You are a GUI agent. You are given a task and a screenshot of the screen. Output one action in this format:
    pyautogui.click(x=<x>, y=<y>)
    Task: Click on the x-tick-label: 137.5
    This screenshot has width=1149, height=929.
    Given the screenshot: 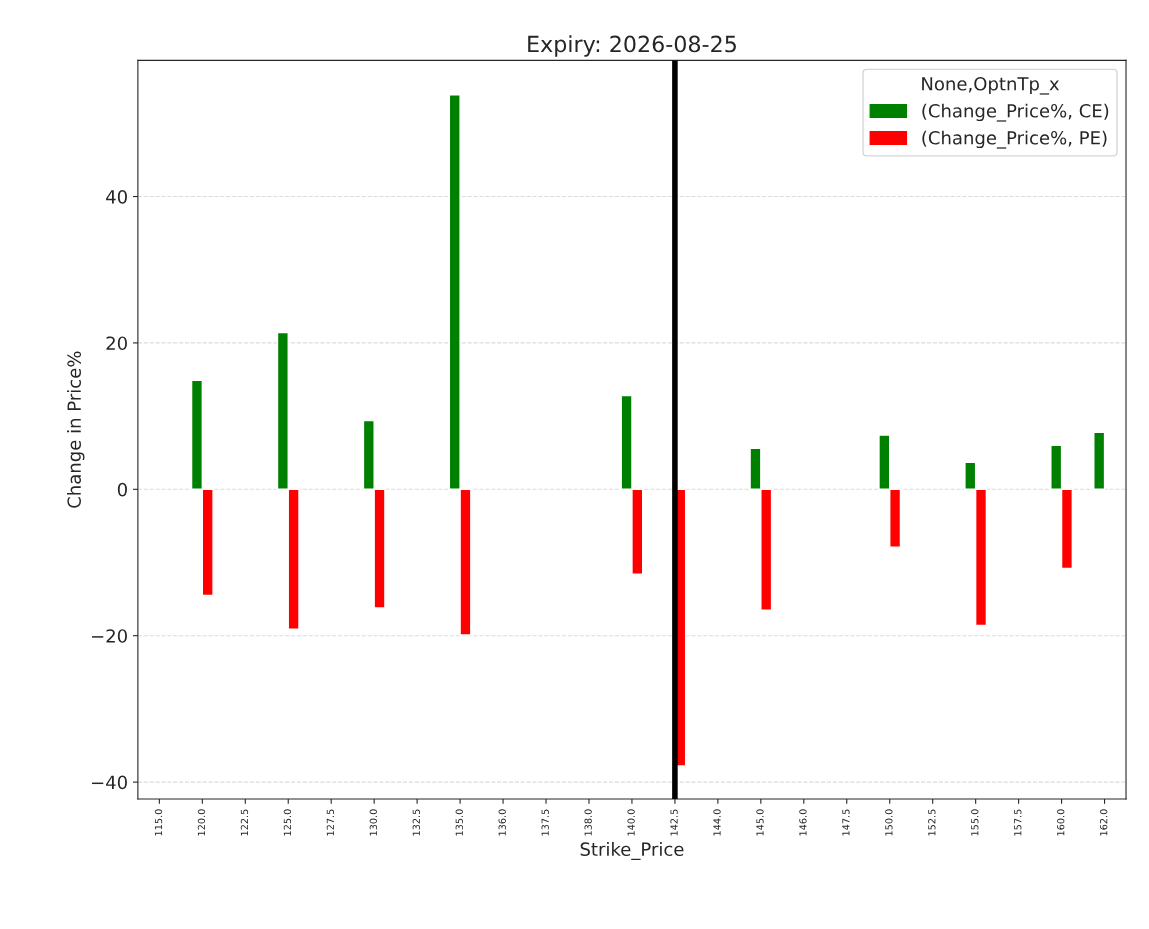 What is the action you would take?
    pyautogui.click(x=545, y=822)
    